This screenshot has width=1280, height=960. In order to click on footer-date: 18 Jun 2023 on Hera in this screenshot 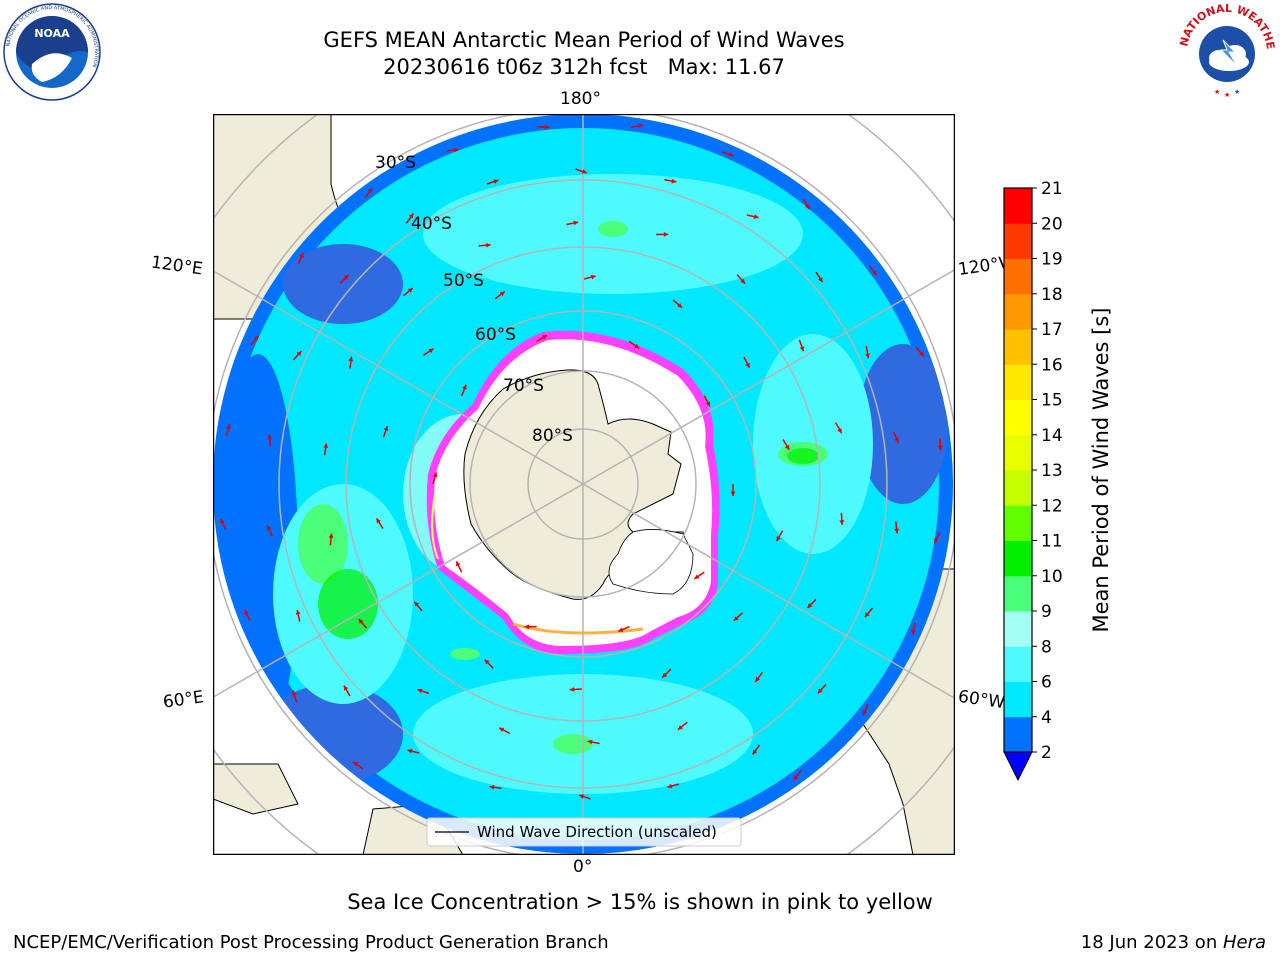, I will do `click(1173, 942)`.